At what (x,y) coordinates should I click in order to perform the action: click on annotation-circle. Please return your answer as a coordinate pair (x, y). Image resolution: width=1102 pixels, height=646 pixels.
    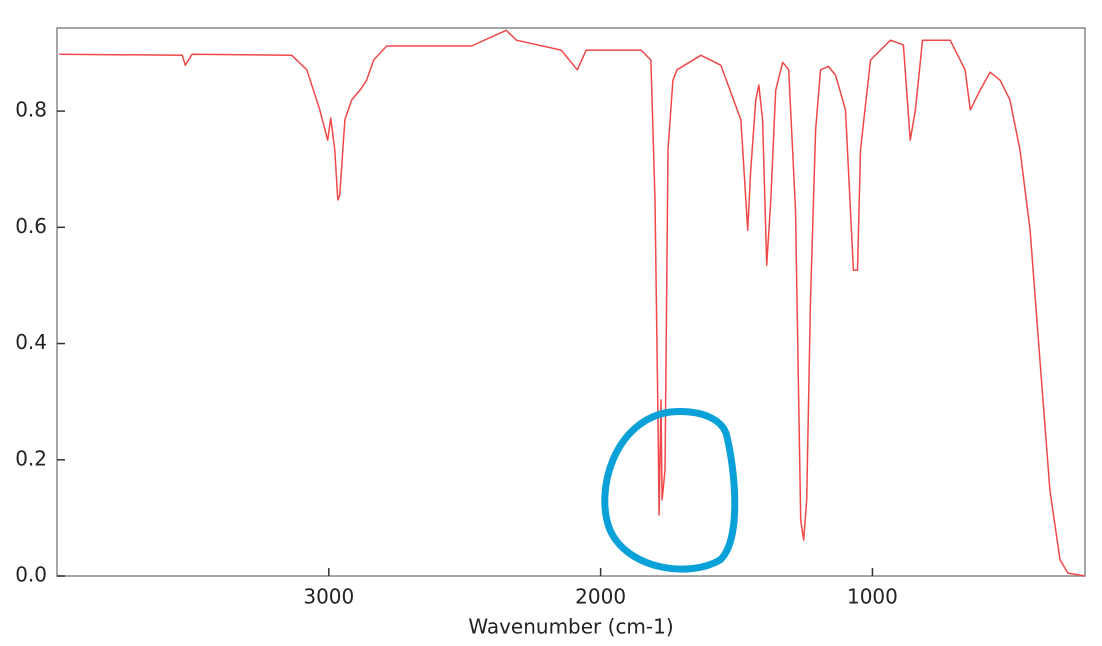
    Looking at the image, I should click on (670, 490).